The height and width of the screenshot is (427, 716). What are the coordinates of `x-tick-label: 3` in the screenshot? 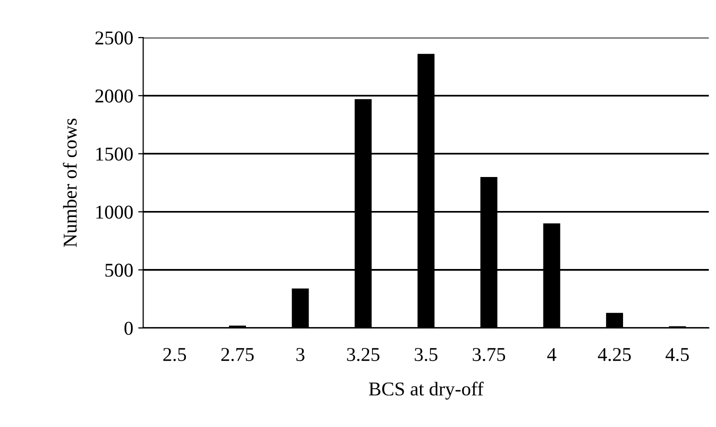 It's located at (300, 355).